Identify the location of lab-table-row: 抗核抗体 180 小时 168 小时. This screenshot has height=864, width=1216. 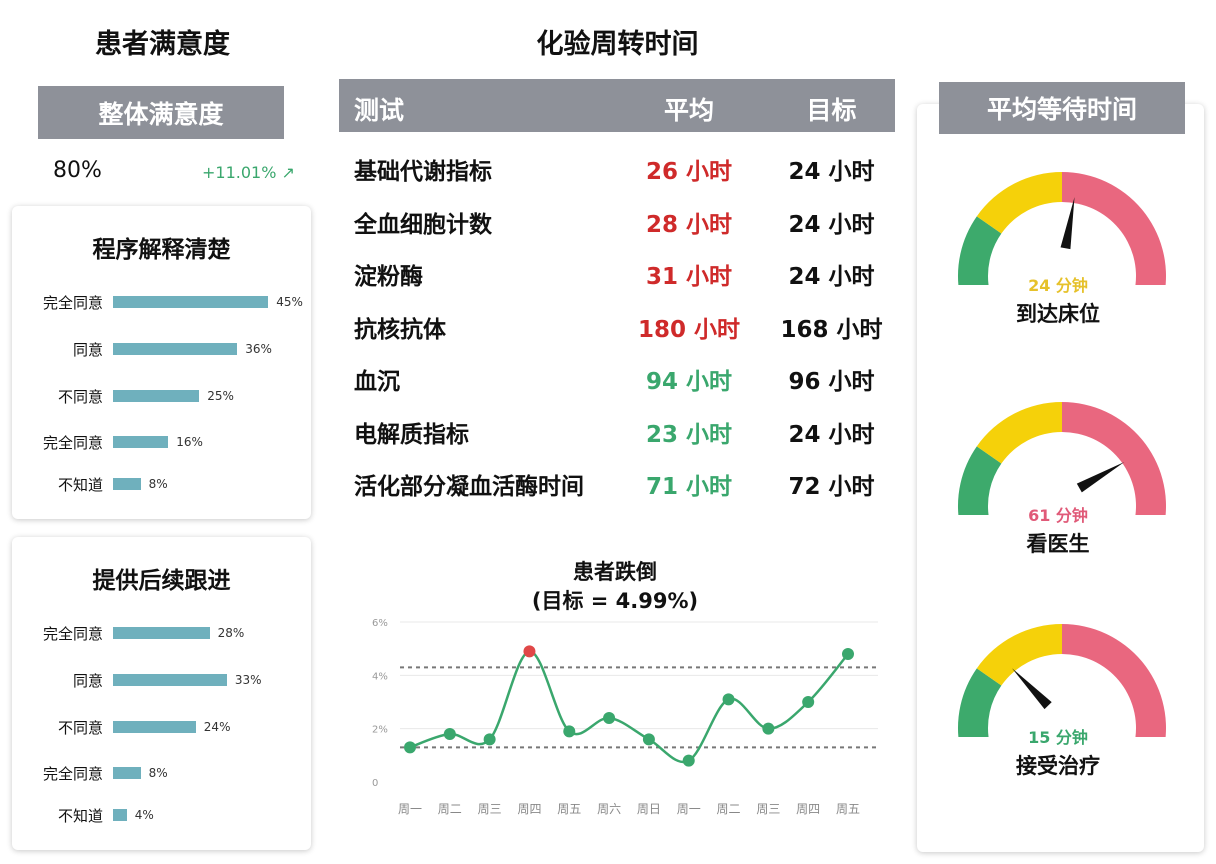
(617, 324).